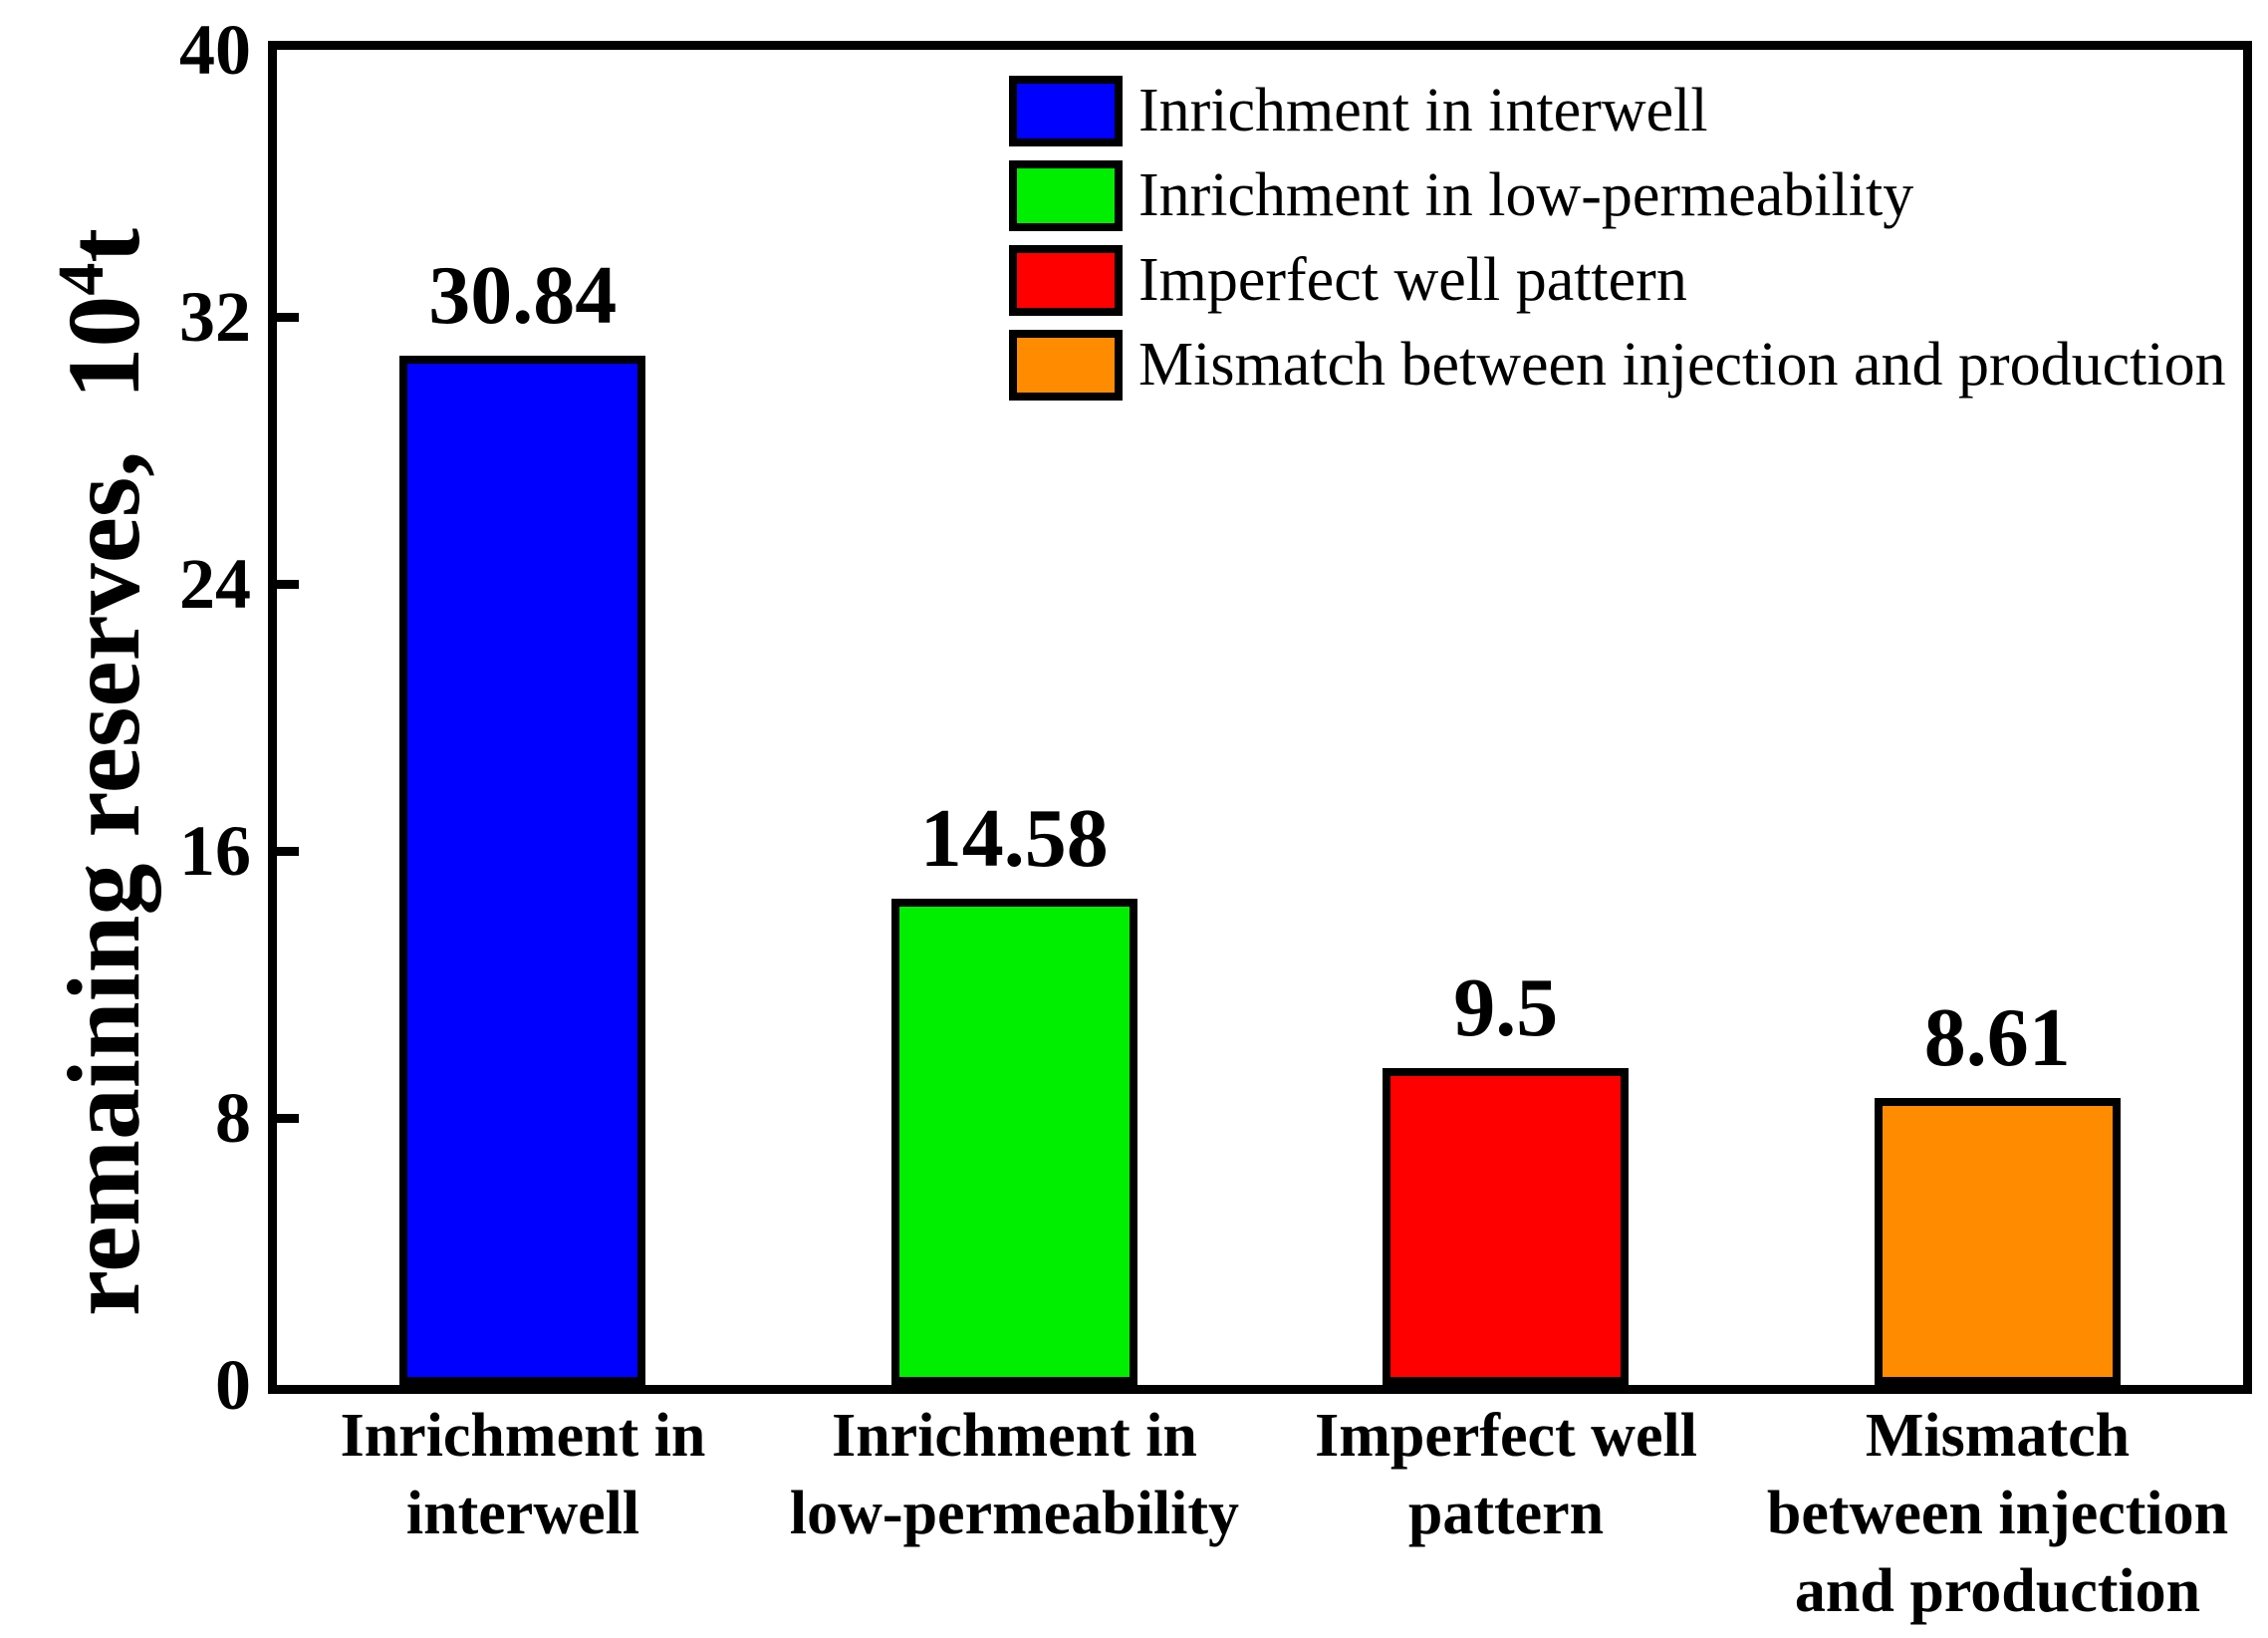  Describe the element at coordinates (523, 295) in the screenshot. I see `bar-value-label: 30.84` at that location.